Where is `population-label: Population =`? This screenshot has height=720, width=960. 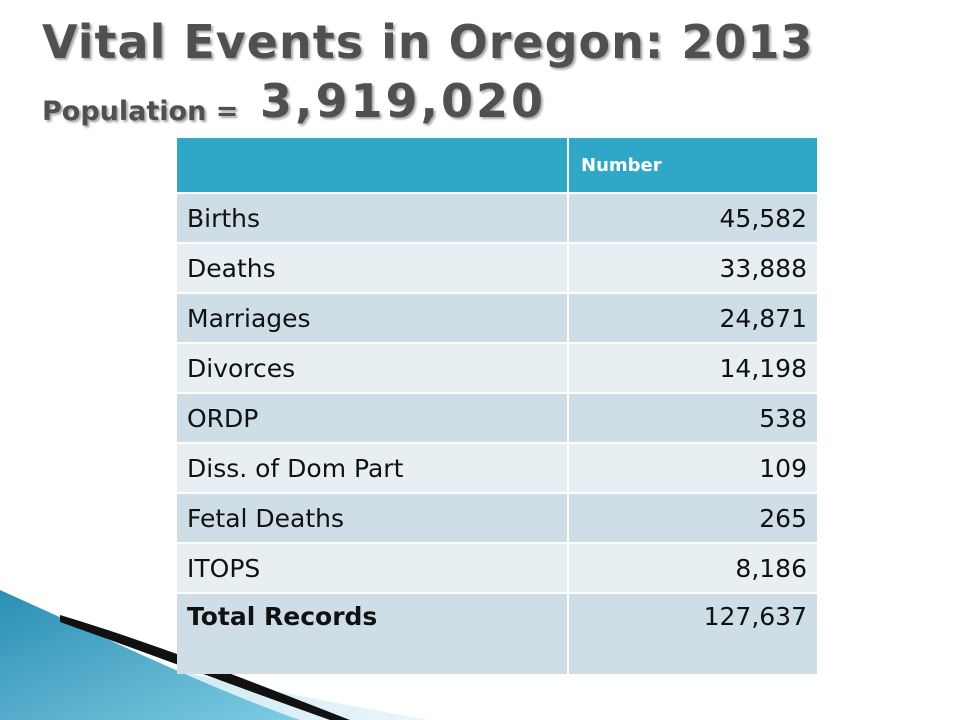 population-label: Population = is located at coordinates (140, 111).